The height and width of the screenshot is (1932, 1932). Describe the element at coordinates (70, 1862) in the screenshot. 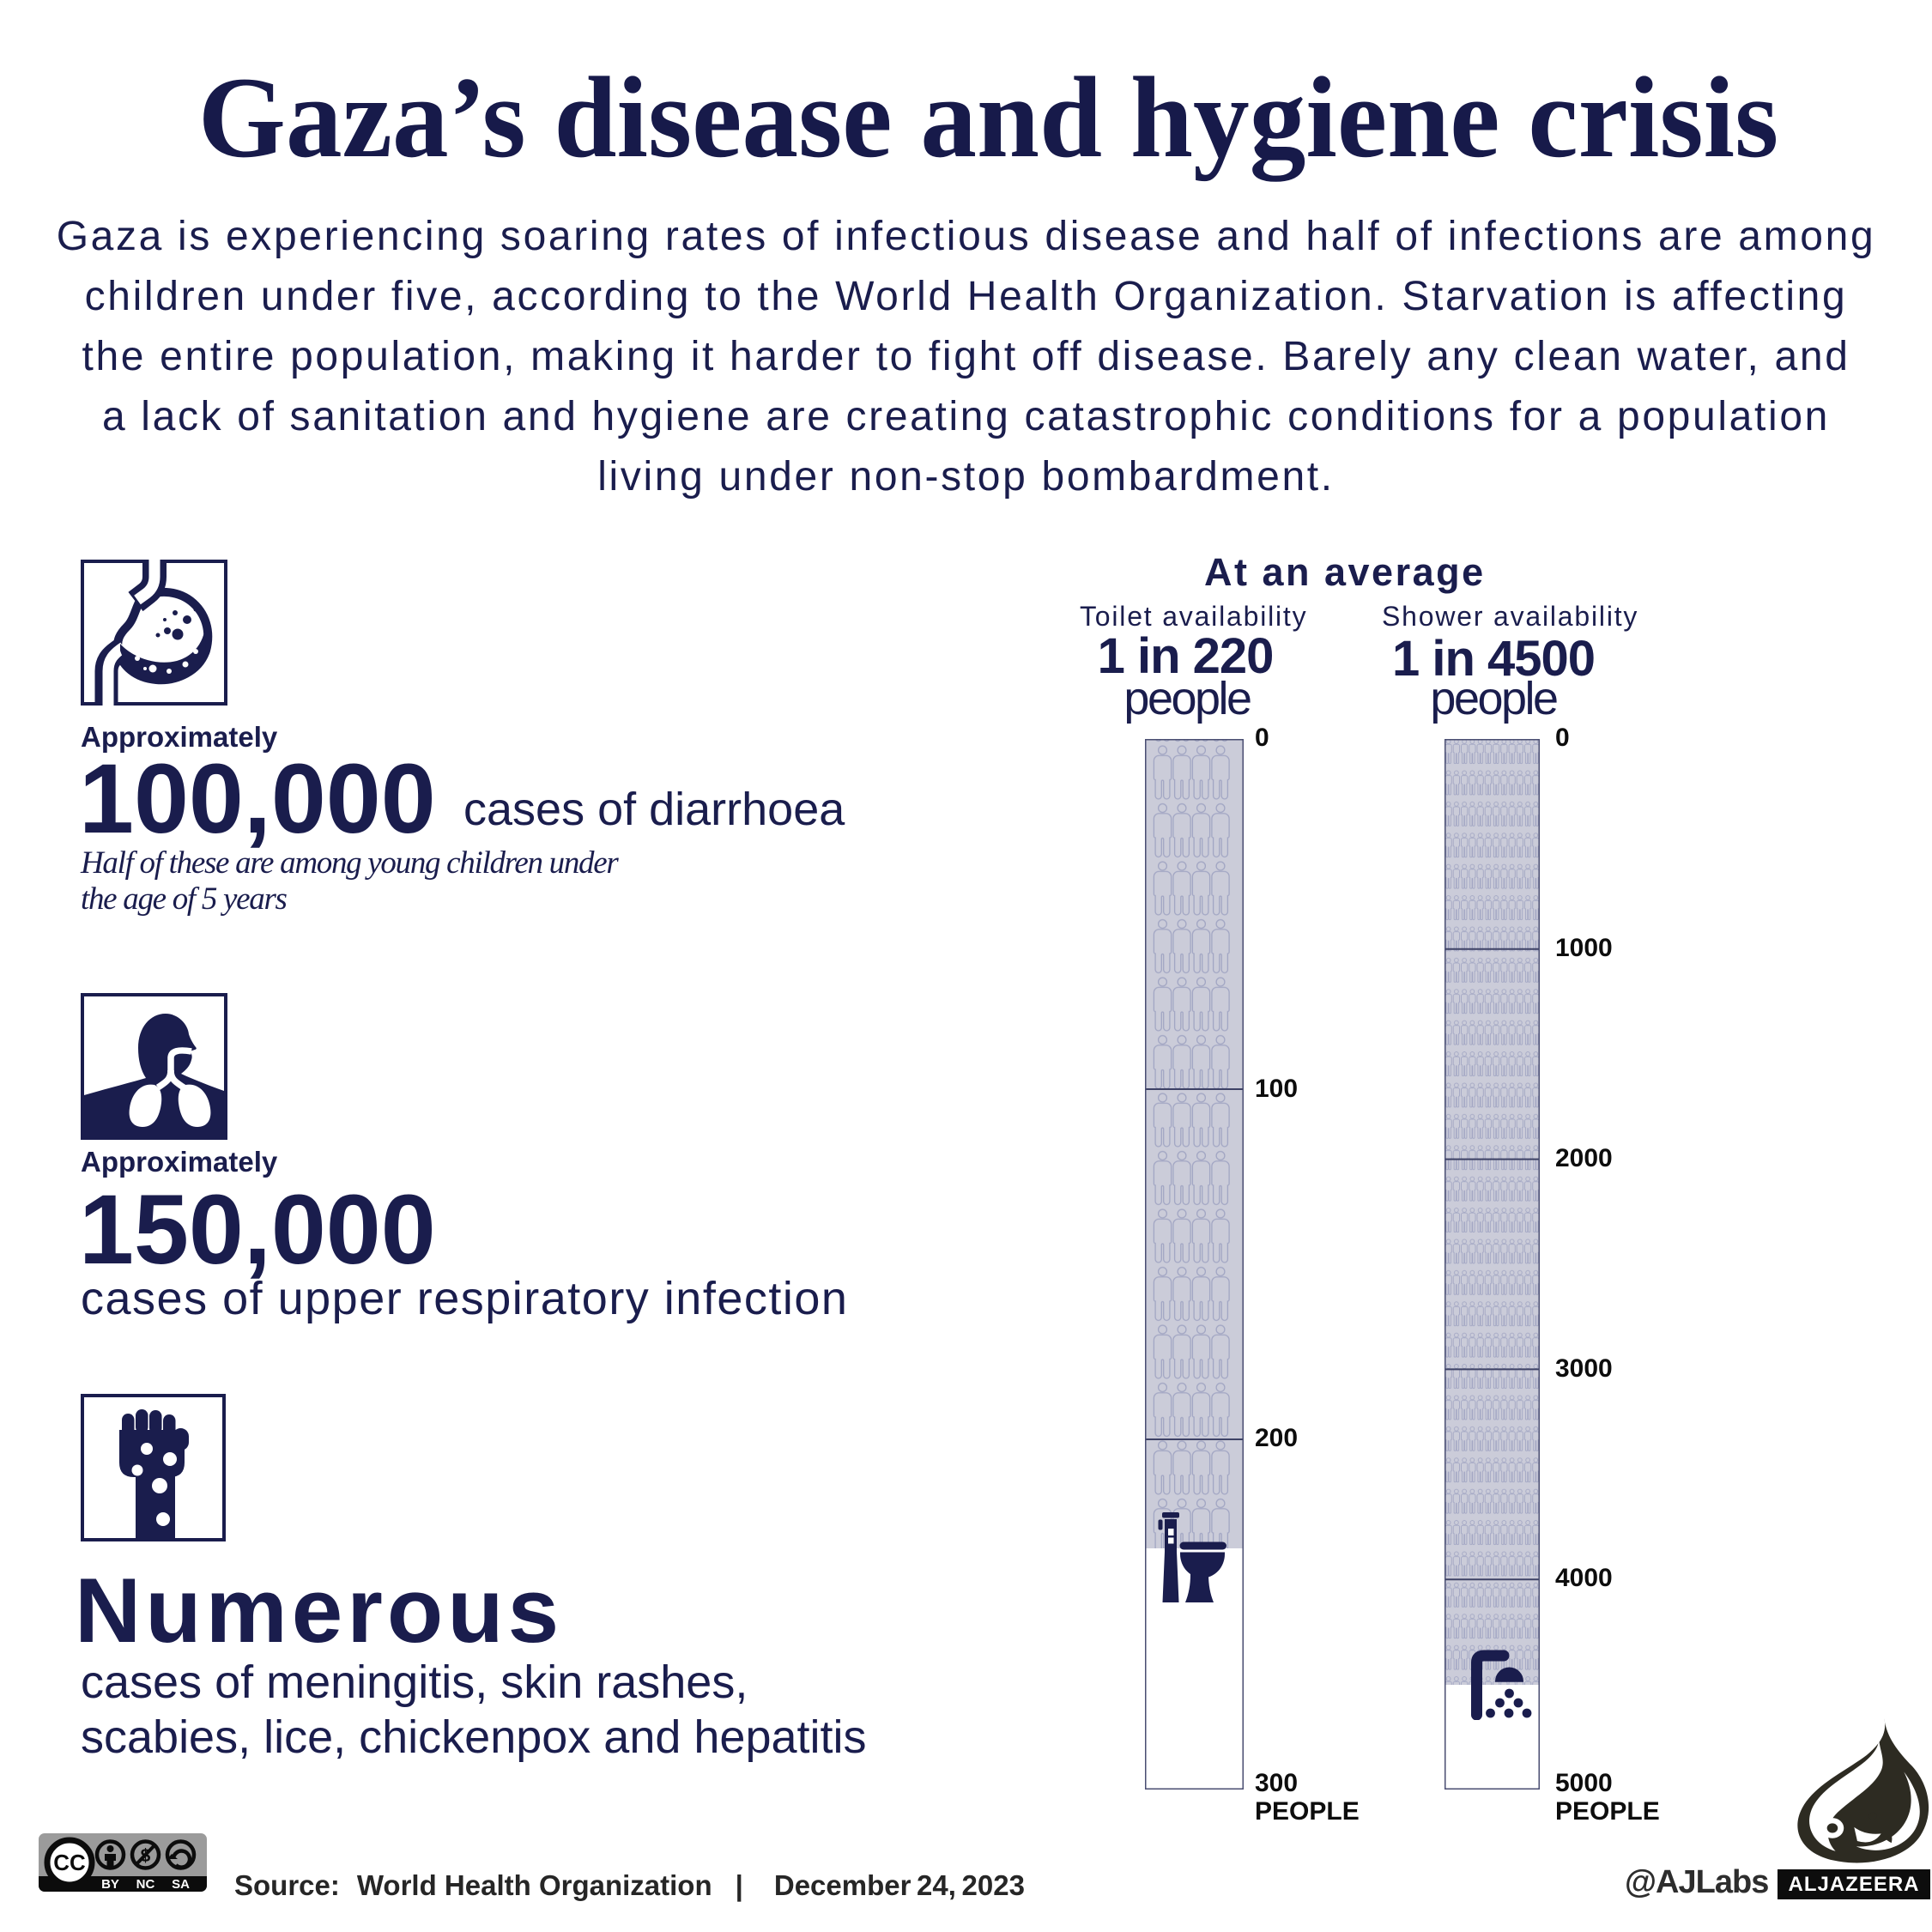

I see `svg-text: CC` at that location.